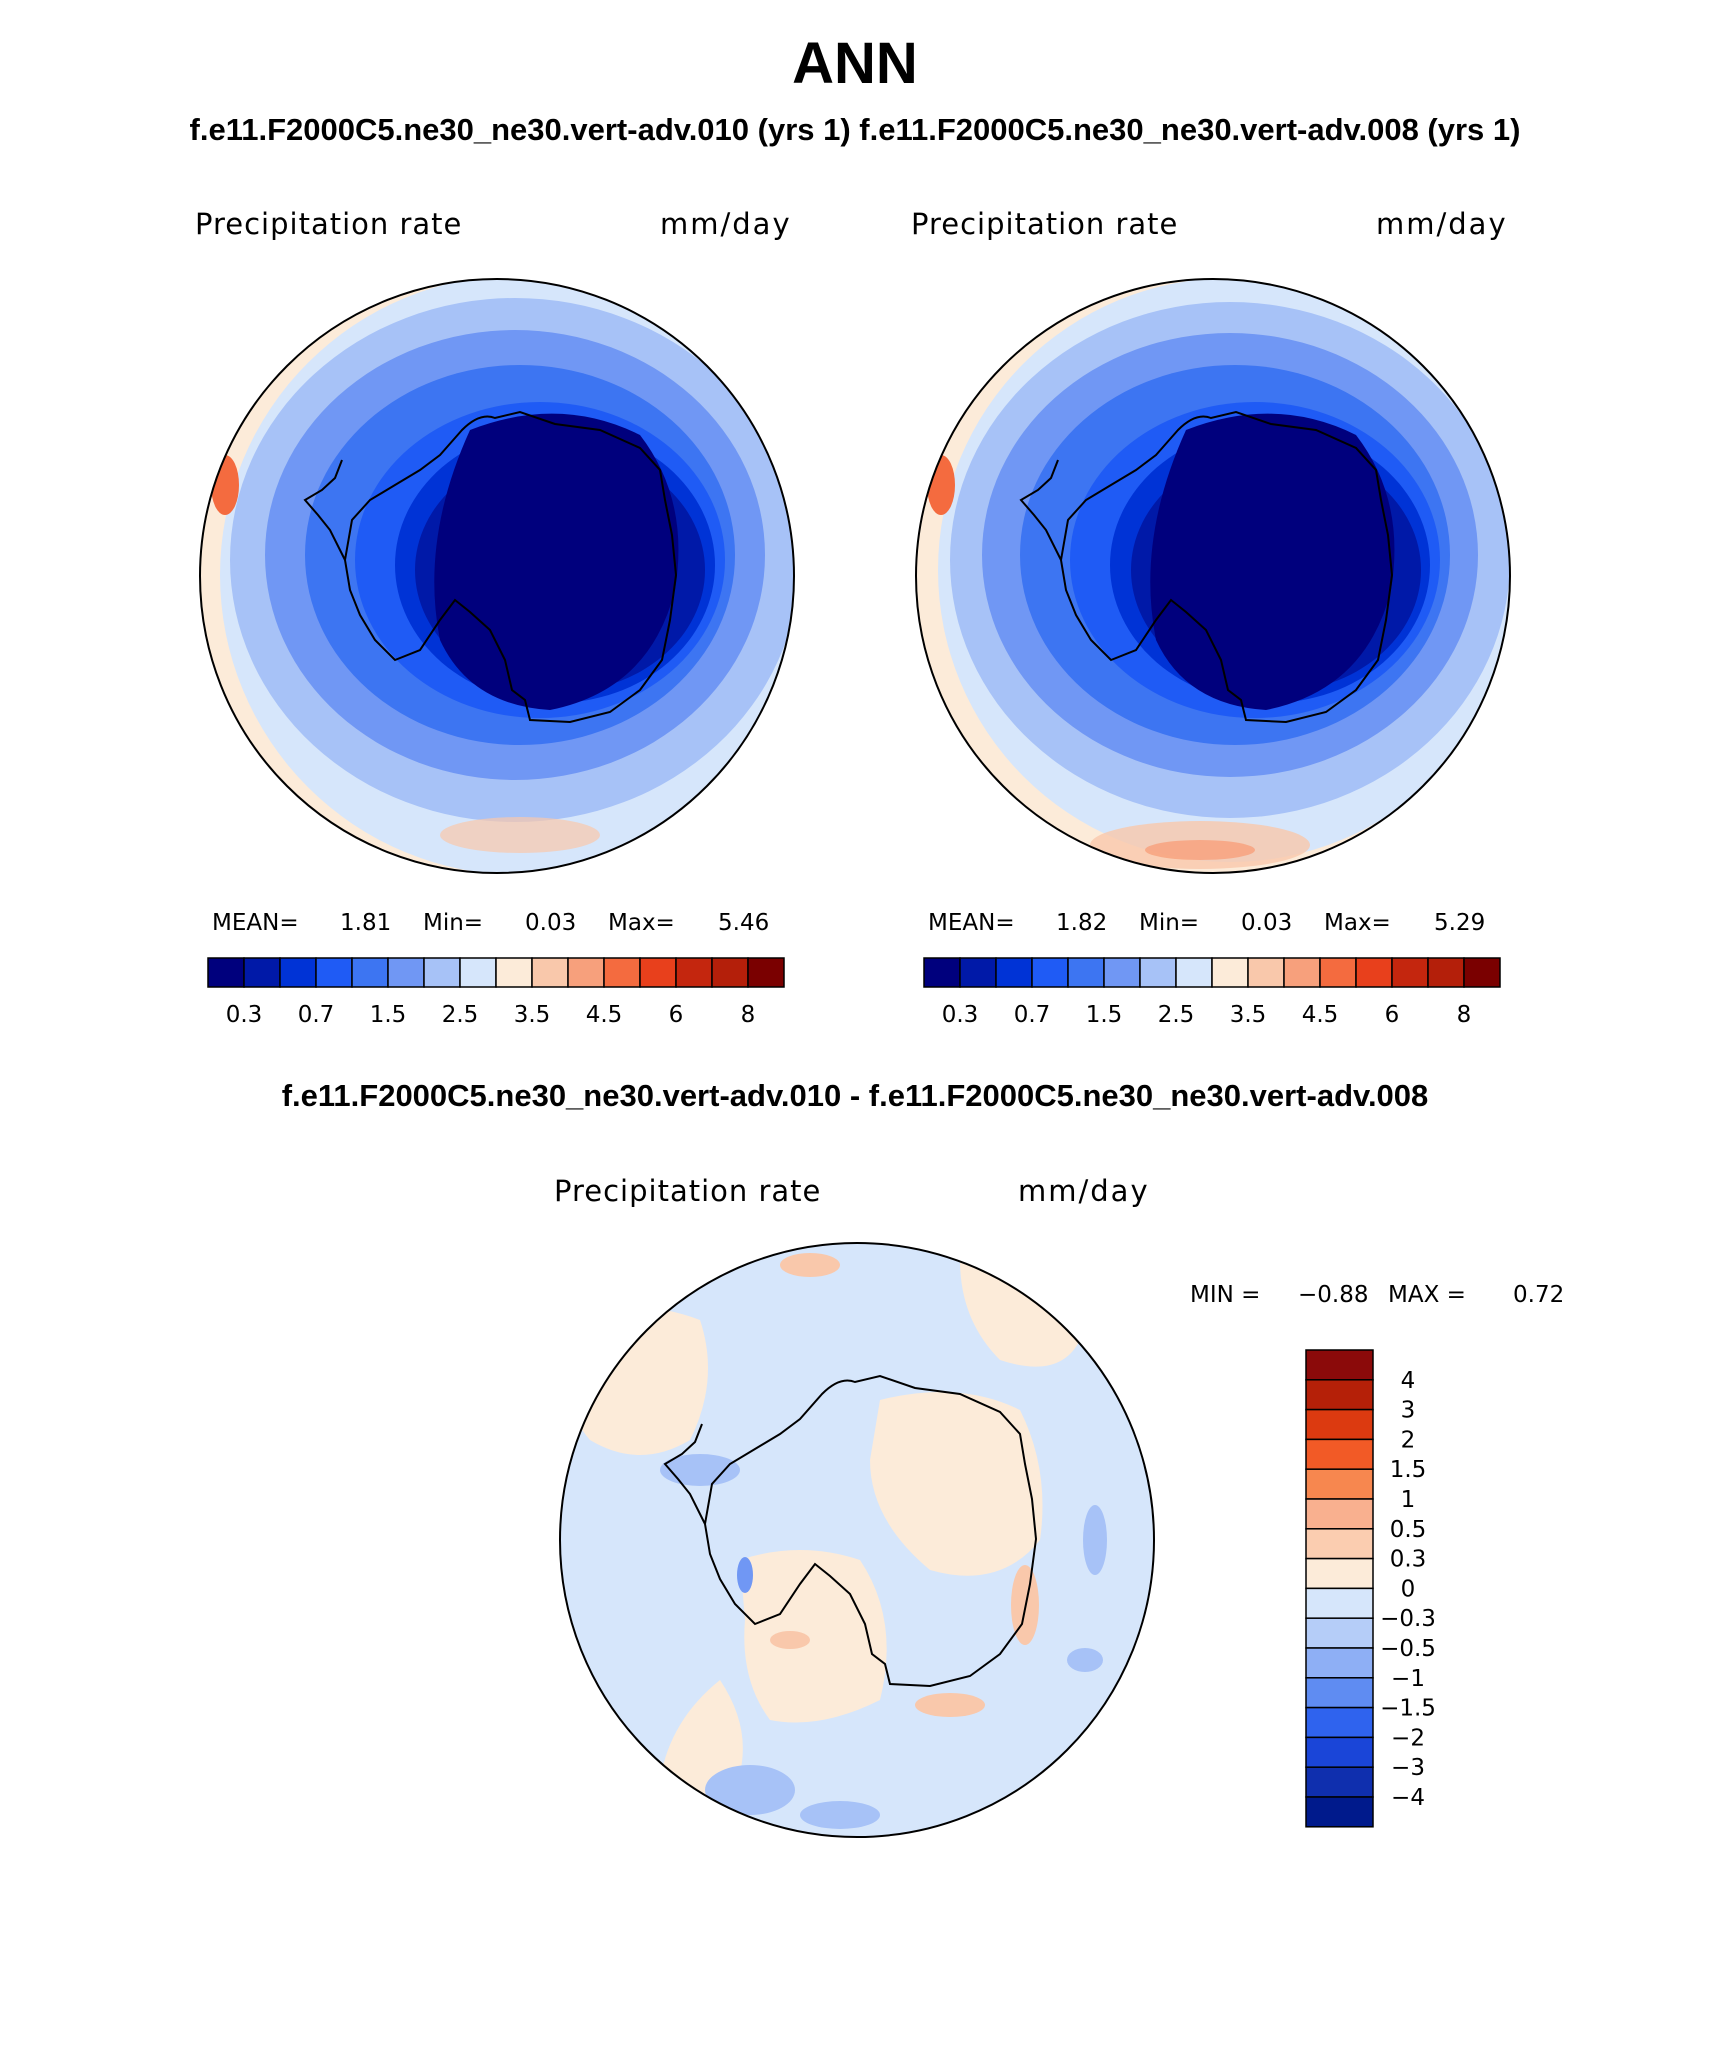  I want to click on colorbar-tick-label: −0.3, so click(1408, 1619).